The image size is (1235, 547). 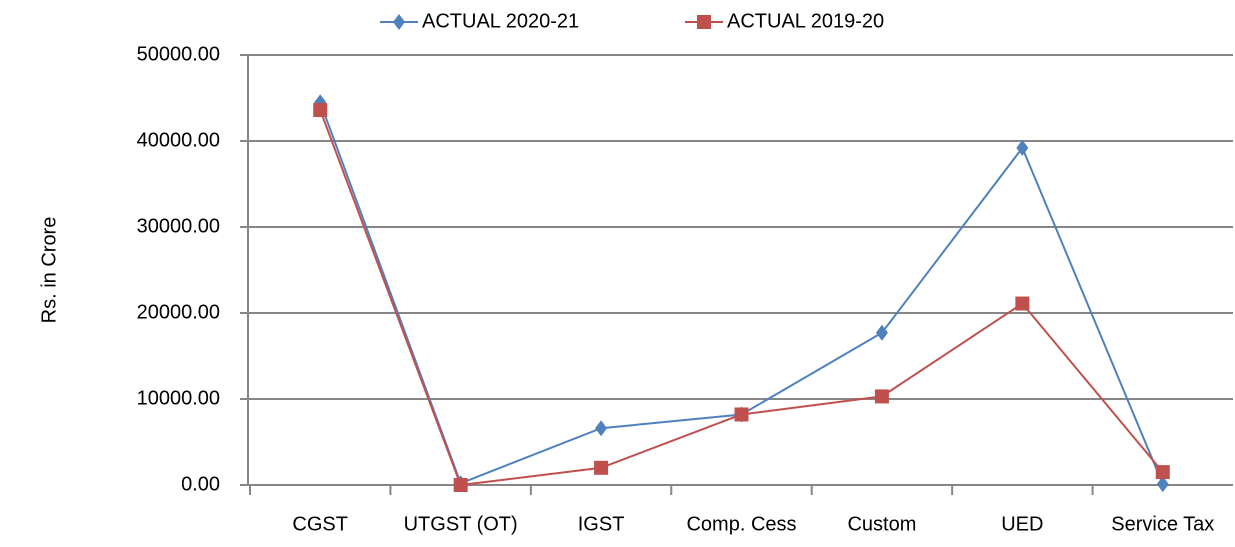 I want to click on x-tick-label: UED, so click(x=1022, y=524).